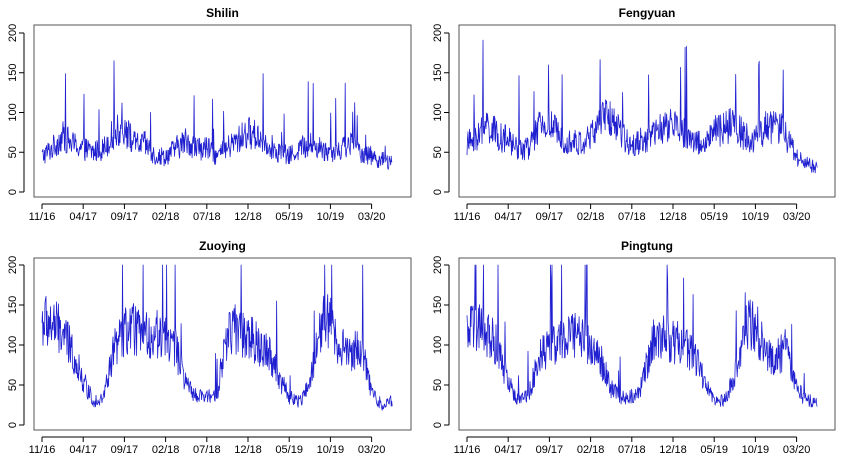  What do you see at coordinates (222, 13) in the screenshot?
I see `chart-title: Shilin` at bounding box center [222, 13].